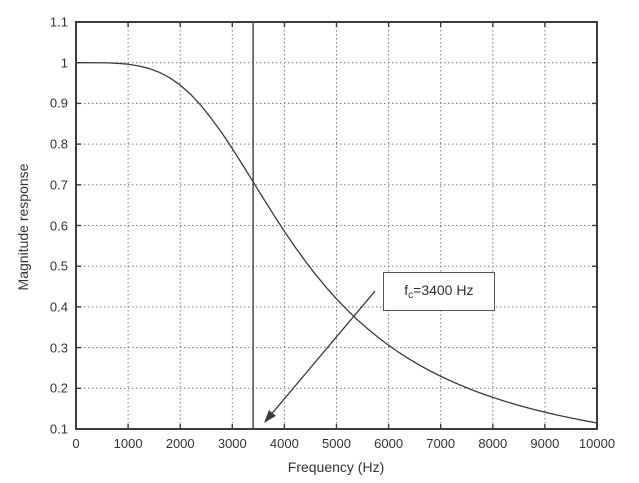  What do you see at coordinates (58, 225) in the screenshot?
I see `y-tick-label-0.6: 0.6` at bounding box center [58, 225].